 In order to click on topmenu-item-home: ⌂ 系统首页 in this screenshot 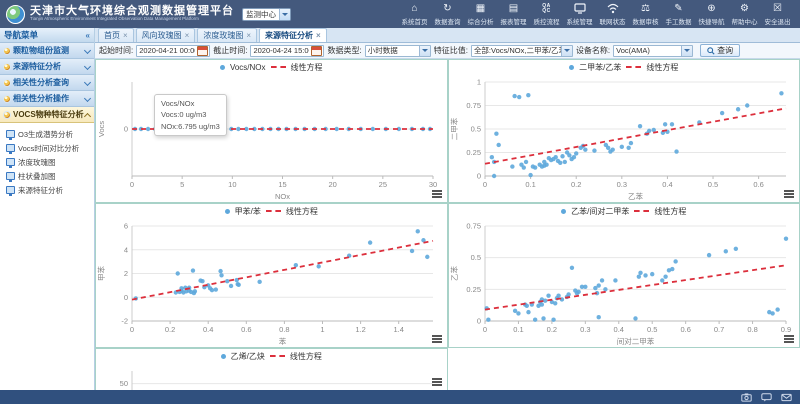, I will do `click(414, 14)`.